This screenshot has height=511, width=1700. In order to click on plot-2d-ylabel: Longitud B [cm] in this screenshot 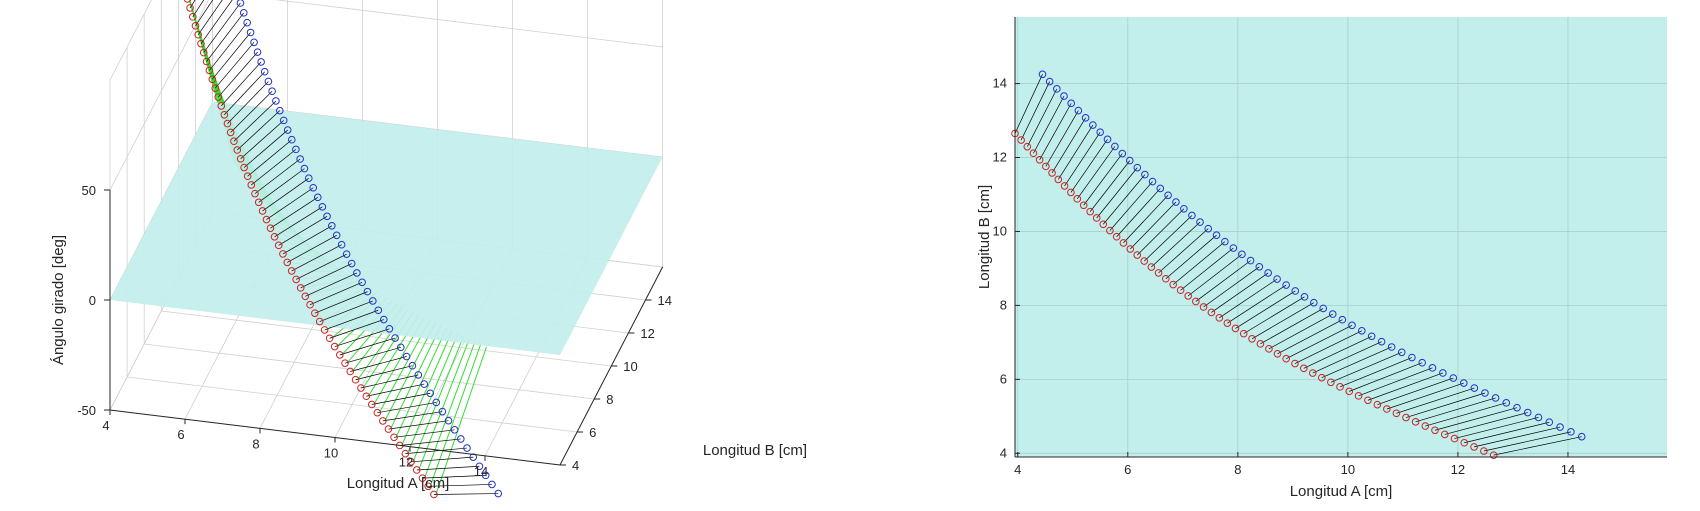, I will do `click(984, 237)`.